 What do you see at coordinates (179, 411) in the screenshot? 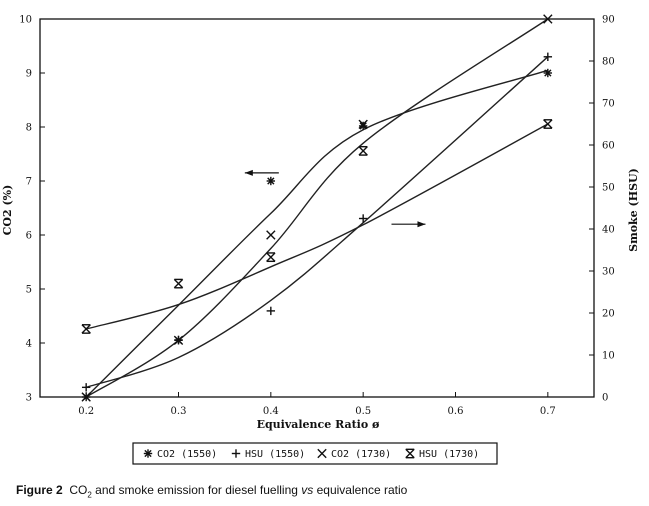
I see `x-tick-label: 0.3` at bounding box center [179, 411].